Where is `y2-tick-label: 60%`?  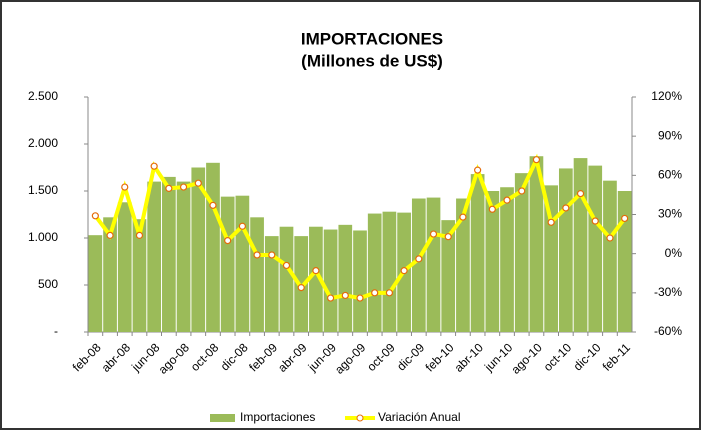
y2-tick-label: 60% is located at coordinates (670, 175).